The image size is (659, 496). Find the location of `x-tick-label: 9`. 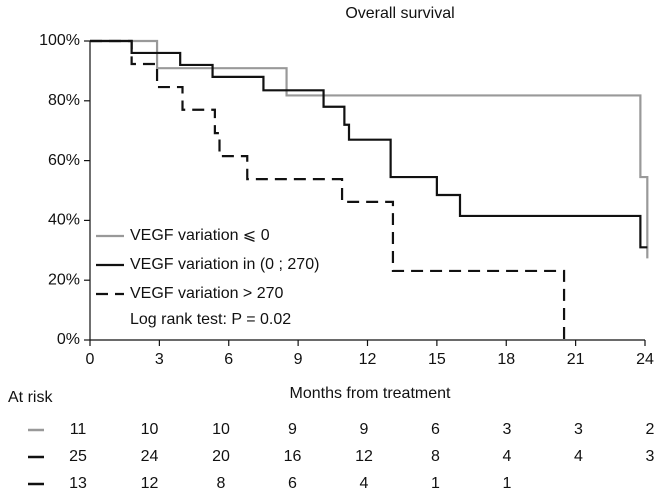

x-tick-label: 9 is located at coordinates (298, 359).